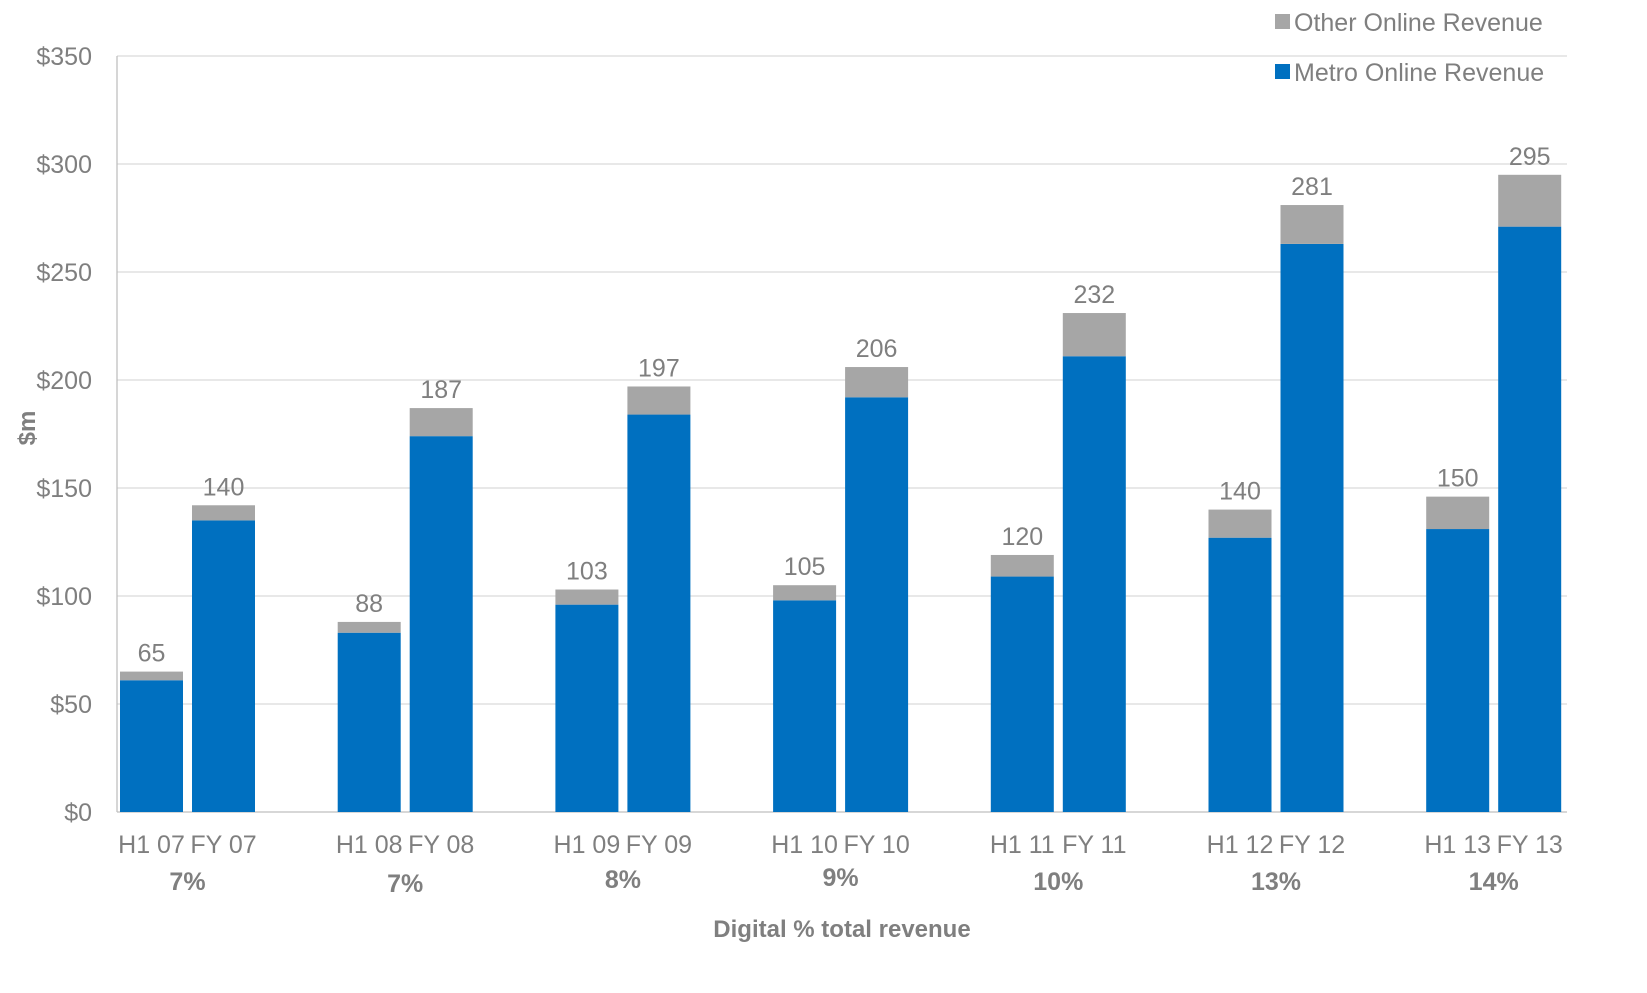  What do you see at coordinates (64, 489) in the screenshot?
I see `y-tick-label: $150` at bounding box center [64, 489].